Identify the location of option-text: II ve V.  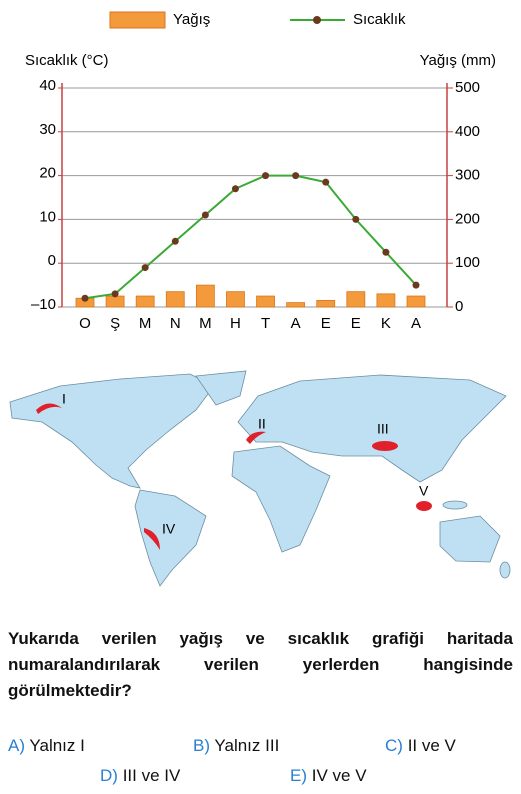
(431, 745).